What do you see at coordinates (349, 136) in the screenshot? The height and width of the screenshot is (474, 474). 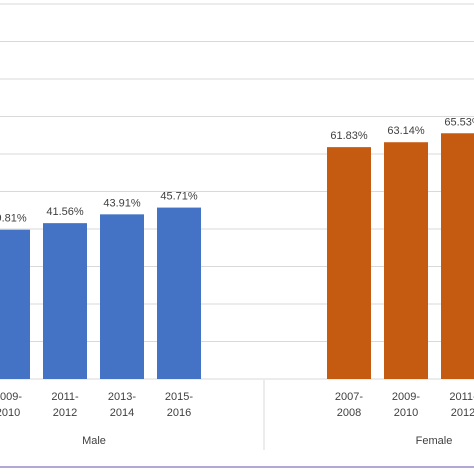 I see `data-label: 61.83%` at bounding box center [349, 136].